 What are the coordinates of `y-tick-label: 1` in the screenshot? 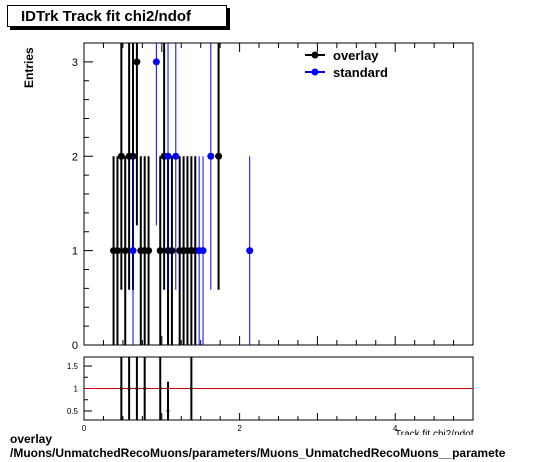 It's located at (75, 252).